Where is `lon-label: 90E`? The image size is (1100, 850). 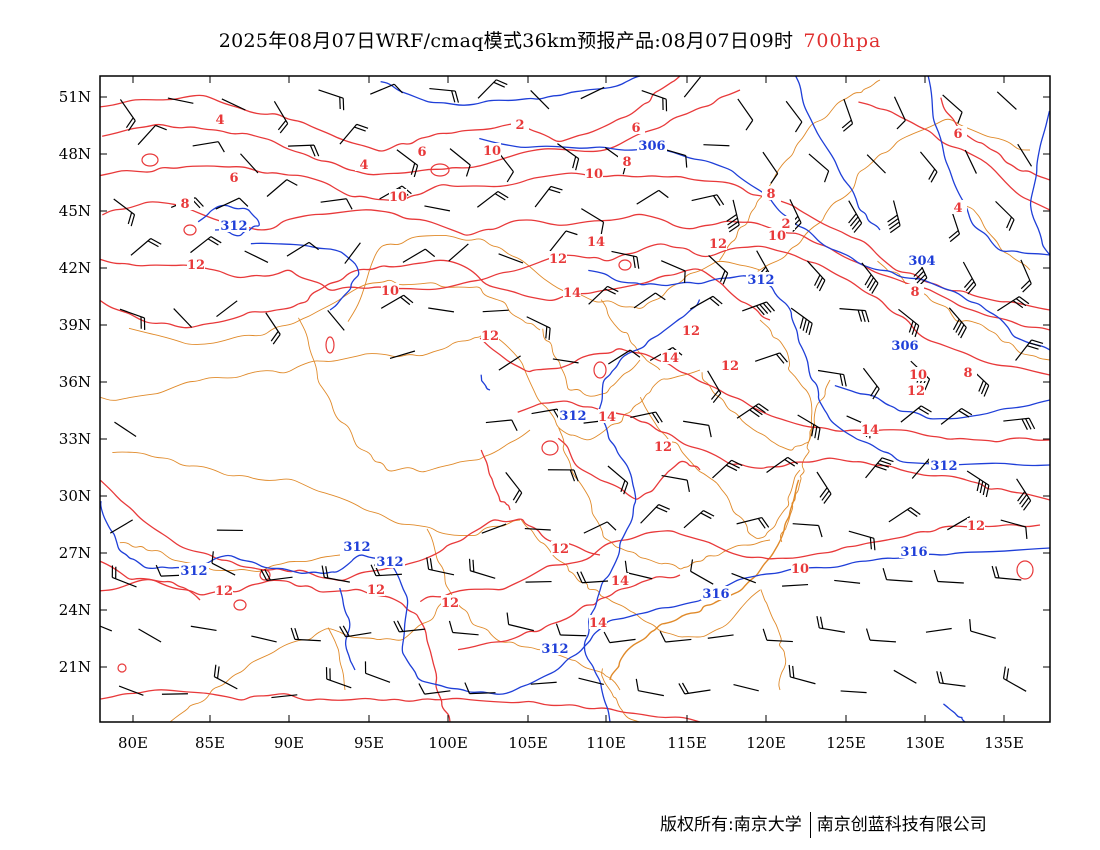
lon-label: 90E is located at coordinates (289, 743).